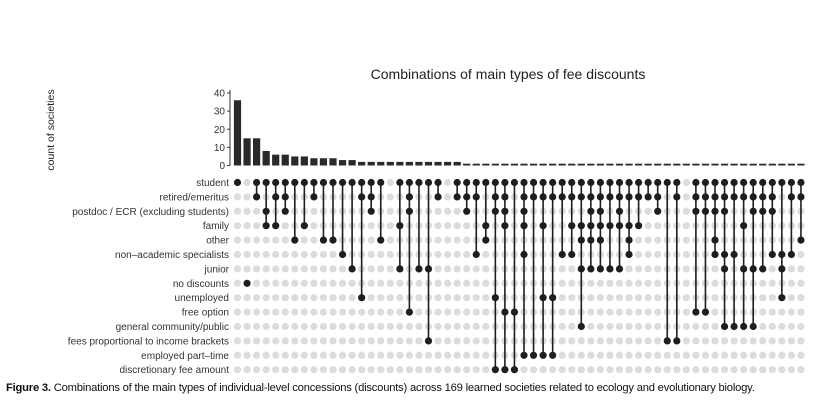 The height and width of the screenshot is (419, 816). I want to click on set-label: general community/public, so click(172, 327).